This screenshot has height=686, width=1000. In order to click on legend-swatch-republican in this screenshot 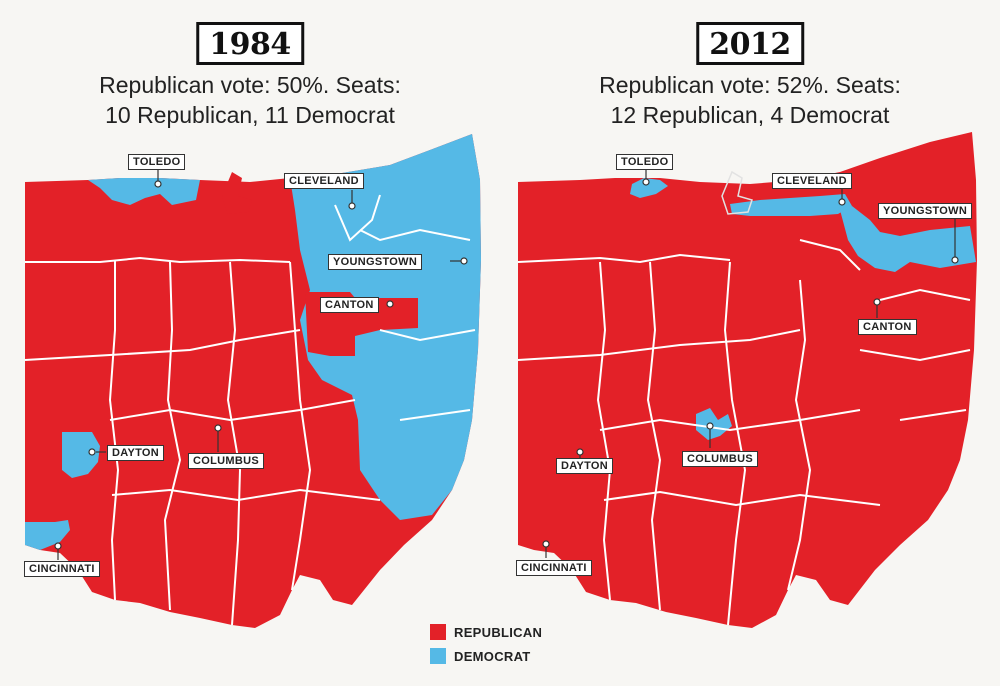, I will do `click(438, 632)`.